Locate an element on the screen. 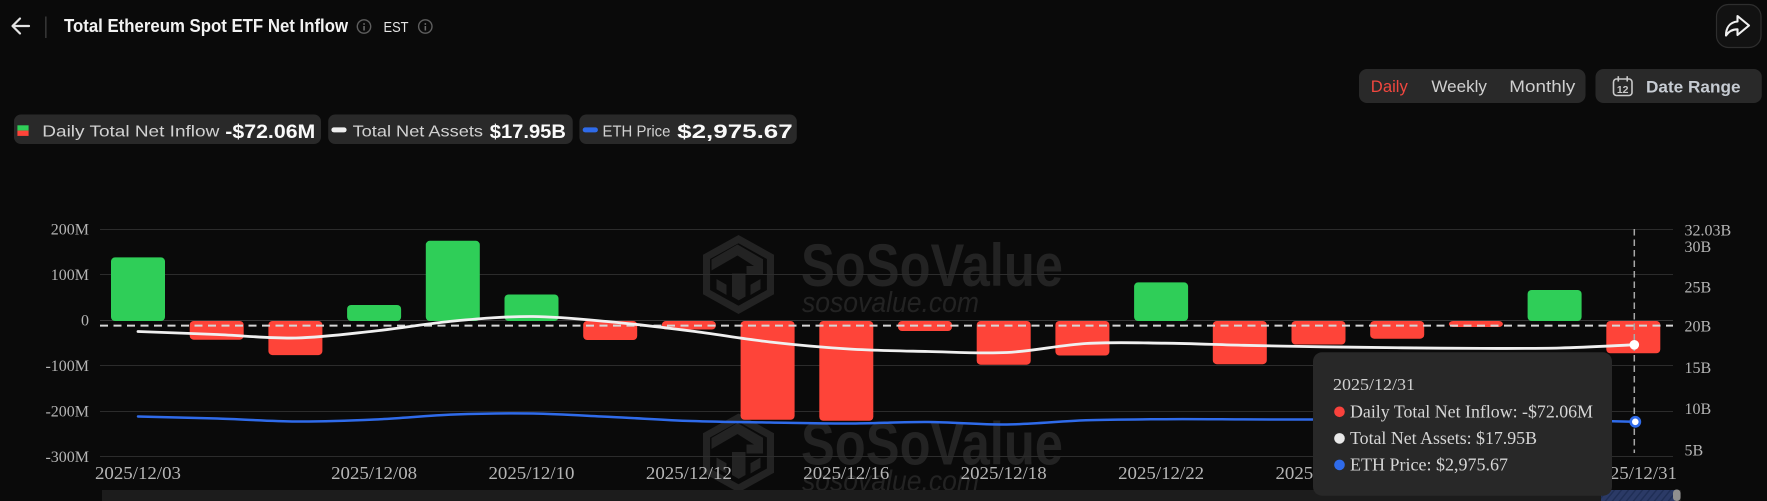 Image resolution: width=1767 pixels, height=501 pixels. svg-text: Date Range is located at coordinates (1693, 88).